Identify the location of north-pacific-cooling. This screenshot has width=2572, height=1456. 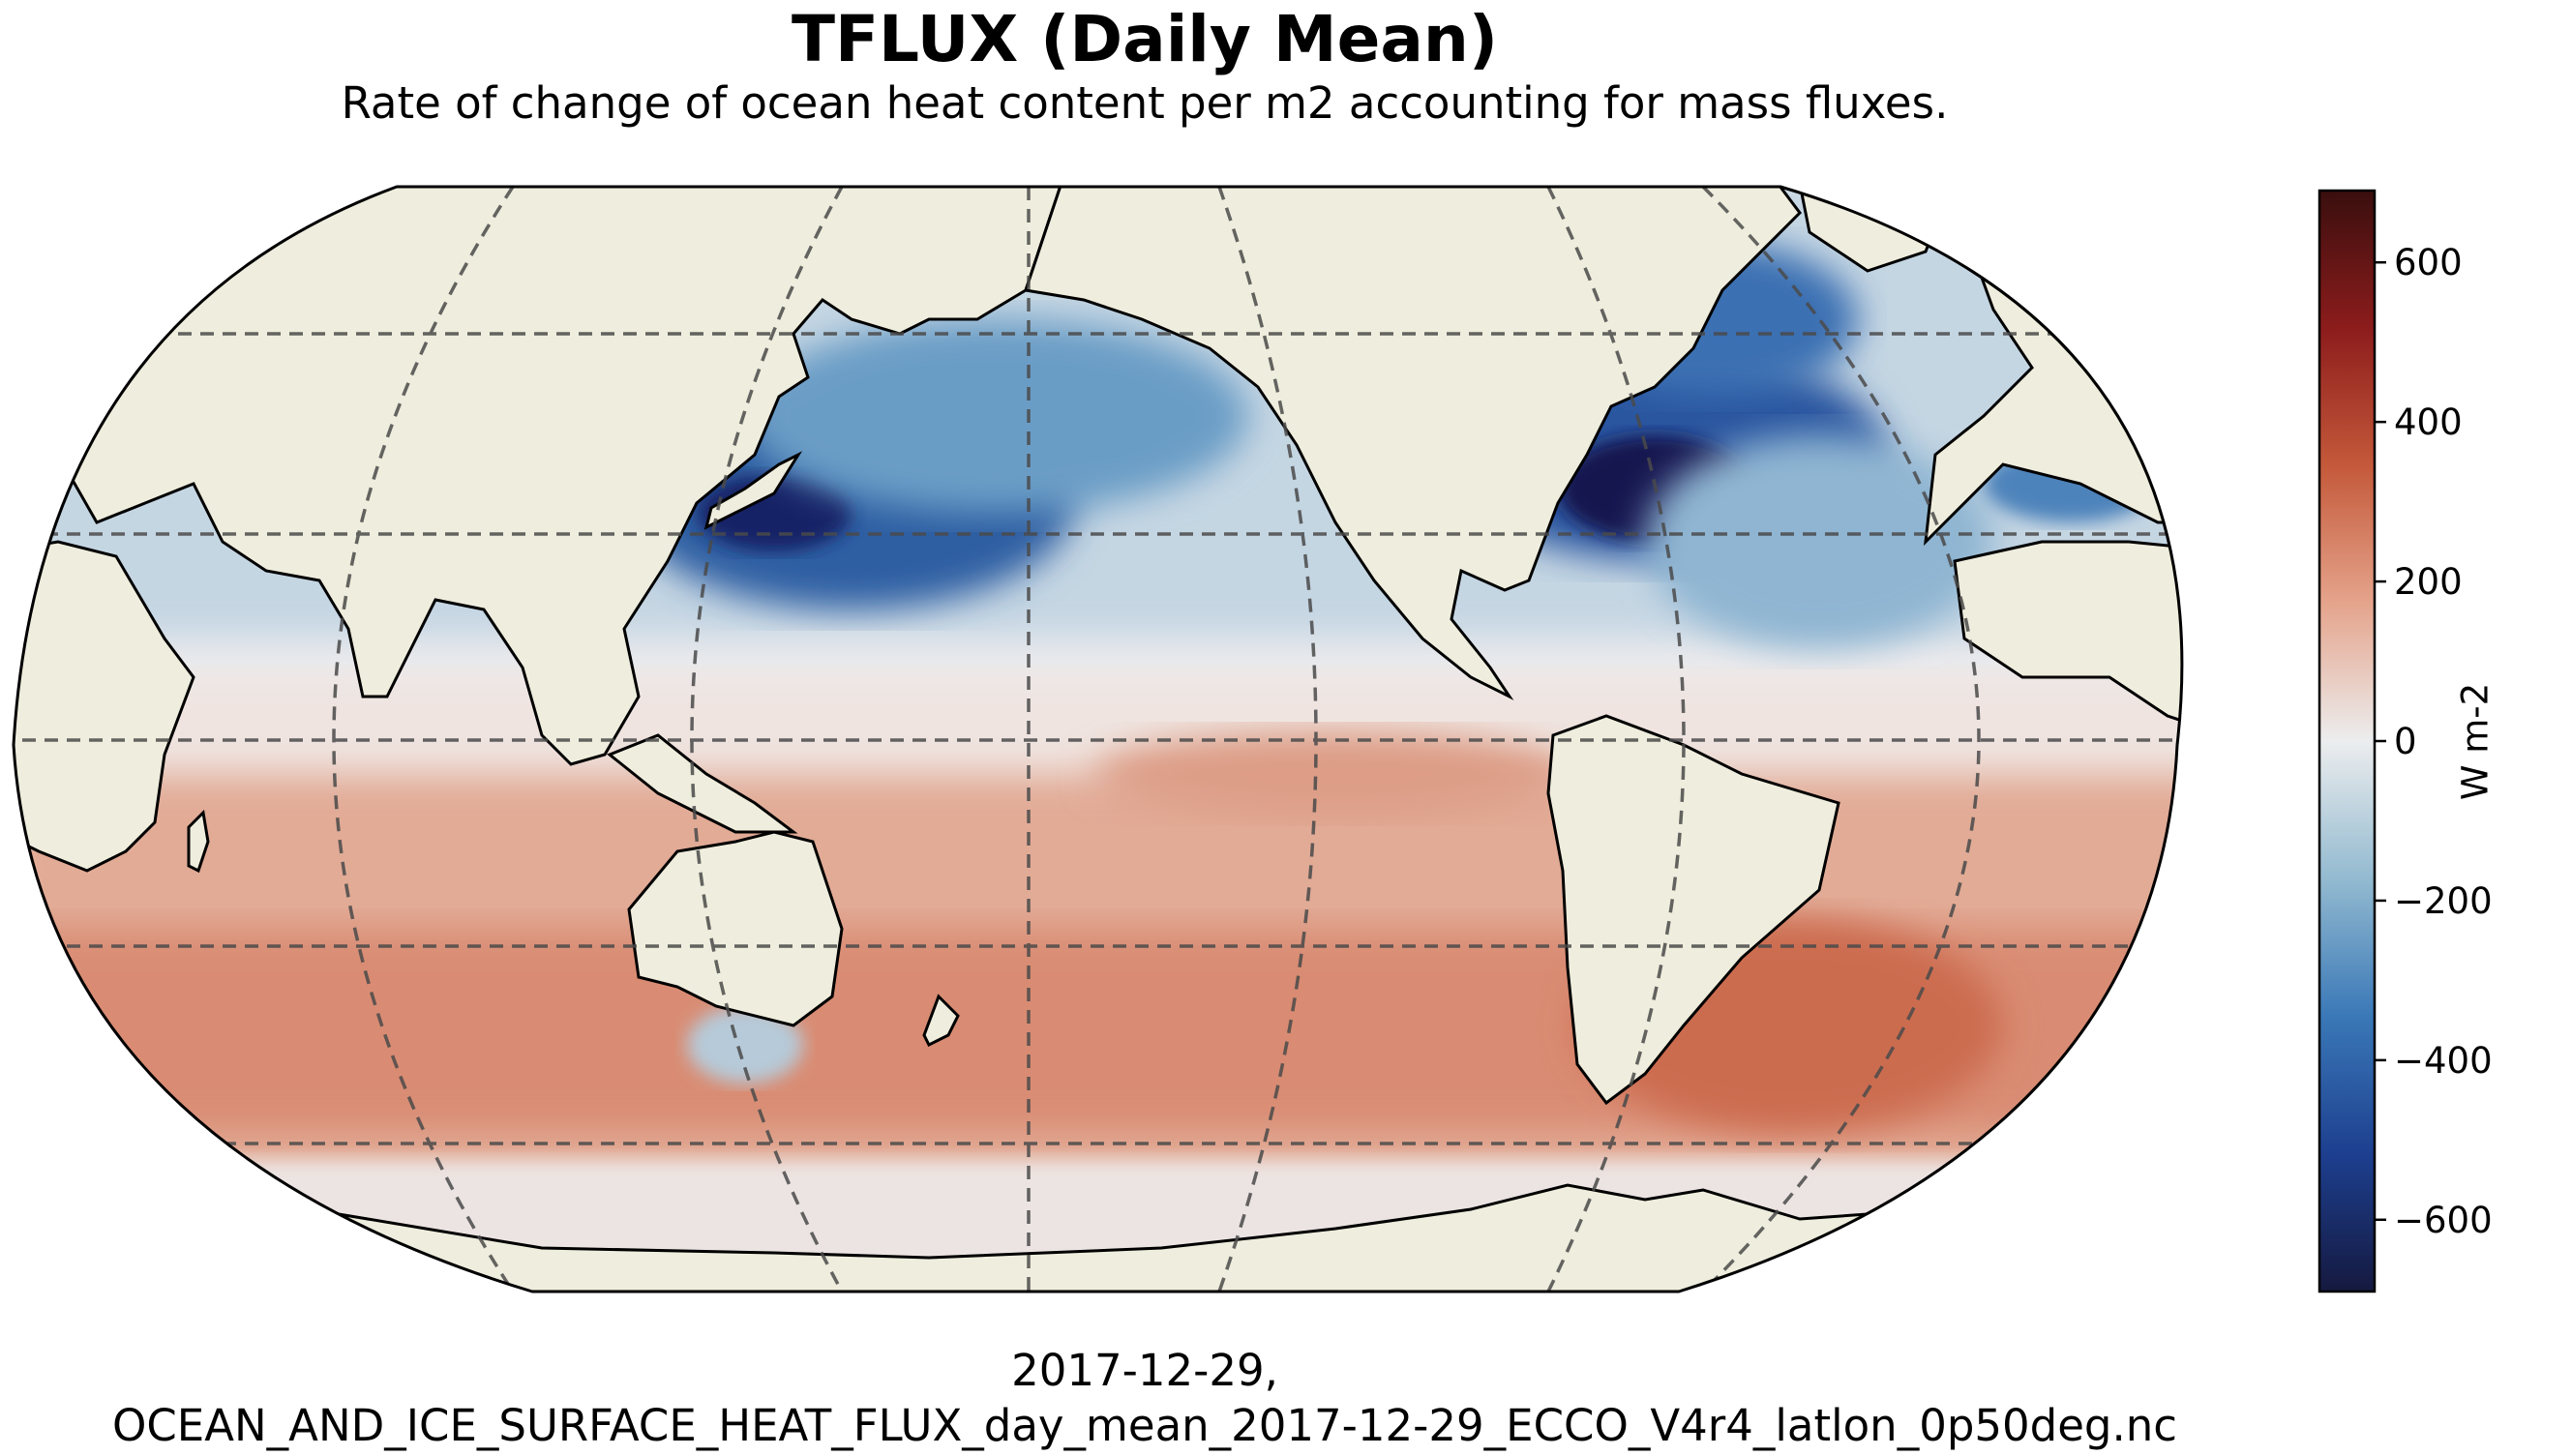
(996, 416).